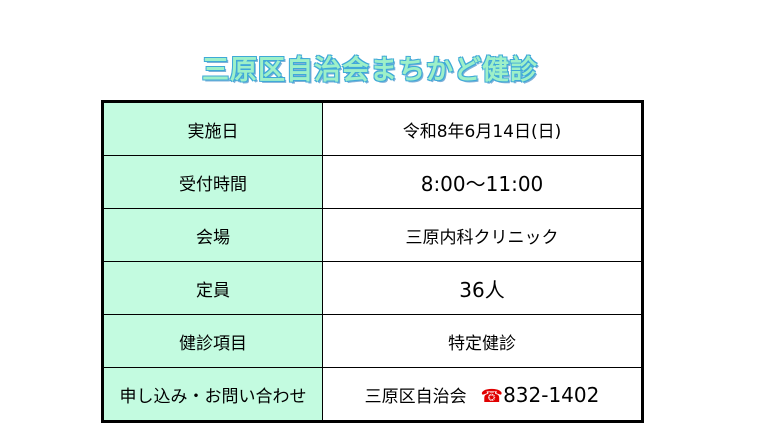  Describe the element at coordinates (415, 396) in the screenshot. I see `contact-name: 三原区自治会` at that location.